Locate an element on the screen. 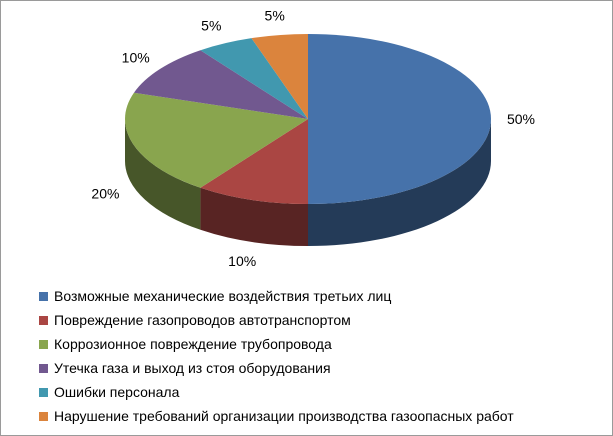 The width and height of the screenshot is (613, 436). legend-label-5: Ошибки персонала is located at coordinates (117, 392).